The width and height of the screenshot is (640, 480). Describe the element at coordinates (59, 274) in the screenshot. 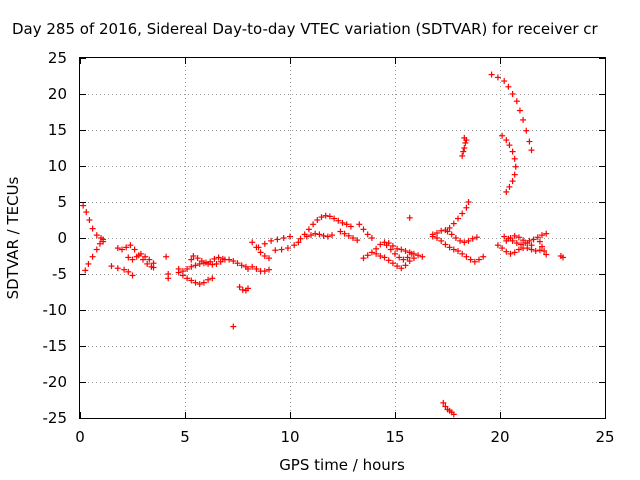

I see `y-tick-label: -5` at that location.